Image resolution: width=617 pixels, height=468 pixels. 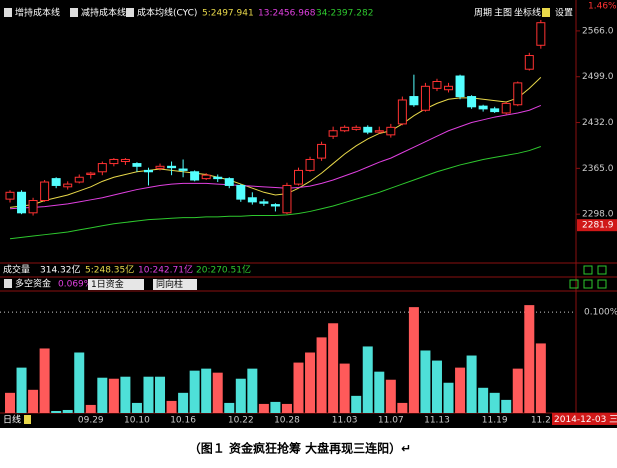 I want to click on dropdown-label: 同向柱, so click(x=169, y=284).